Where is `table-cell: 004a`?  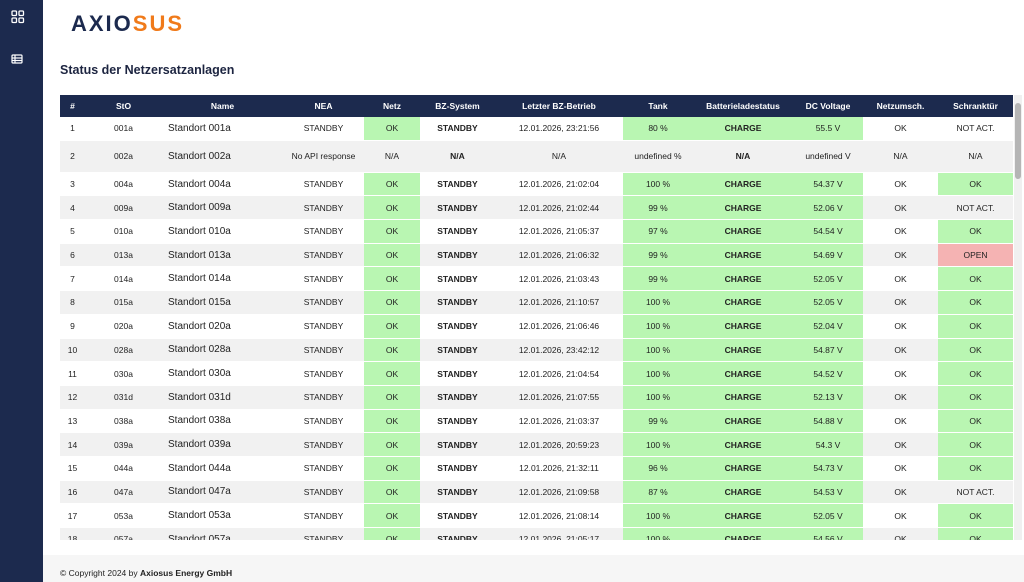
table-cell: 004a is located at coordinates (123, 184).